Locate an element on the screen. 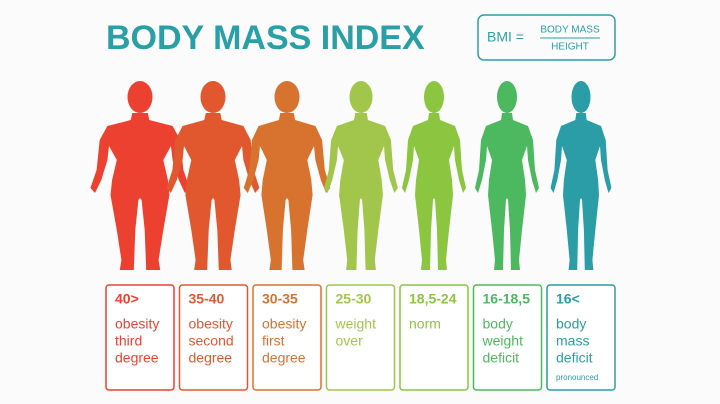 The width and height of the screenshot is (720, 404). formula-numerator: BODY MASS is located at coordinates (570, 30).